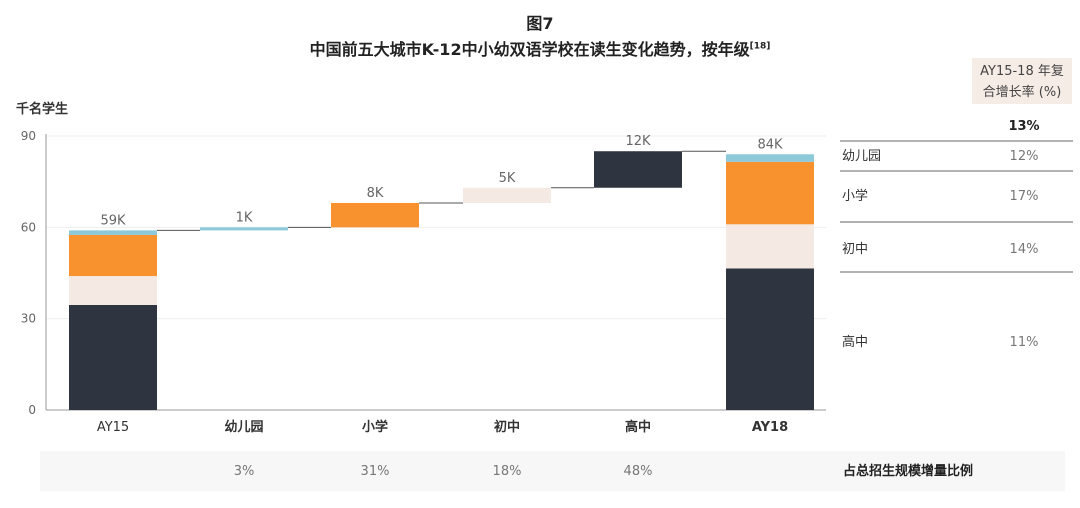 Image resolution: width=1080 pixels, height=508 pixels. Describe the element at coordinates (855, 196) in the screenshot. I see `cagr-row-label: 小学` at that location.